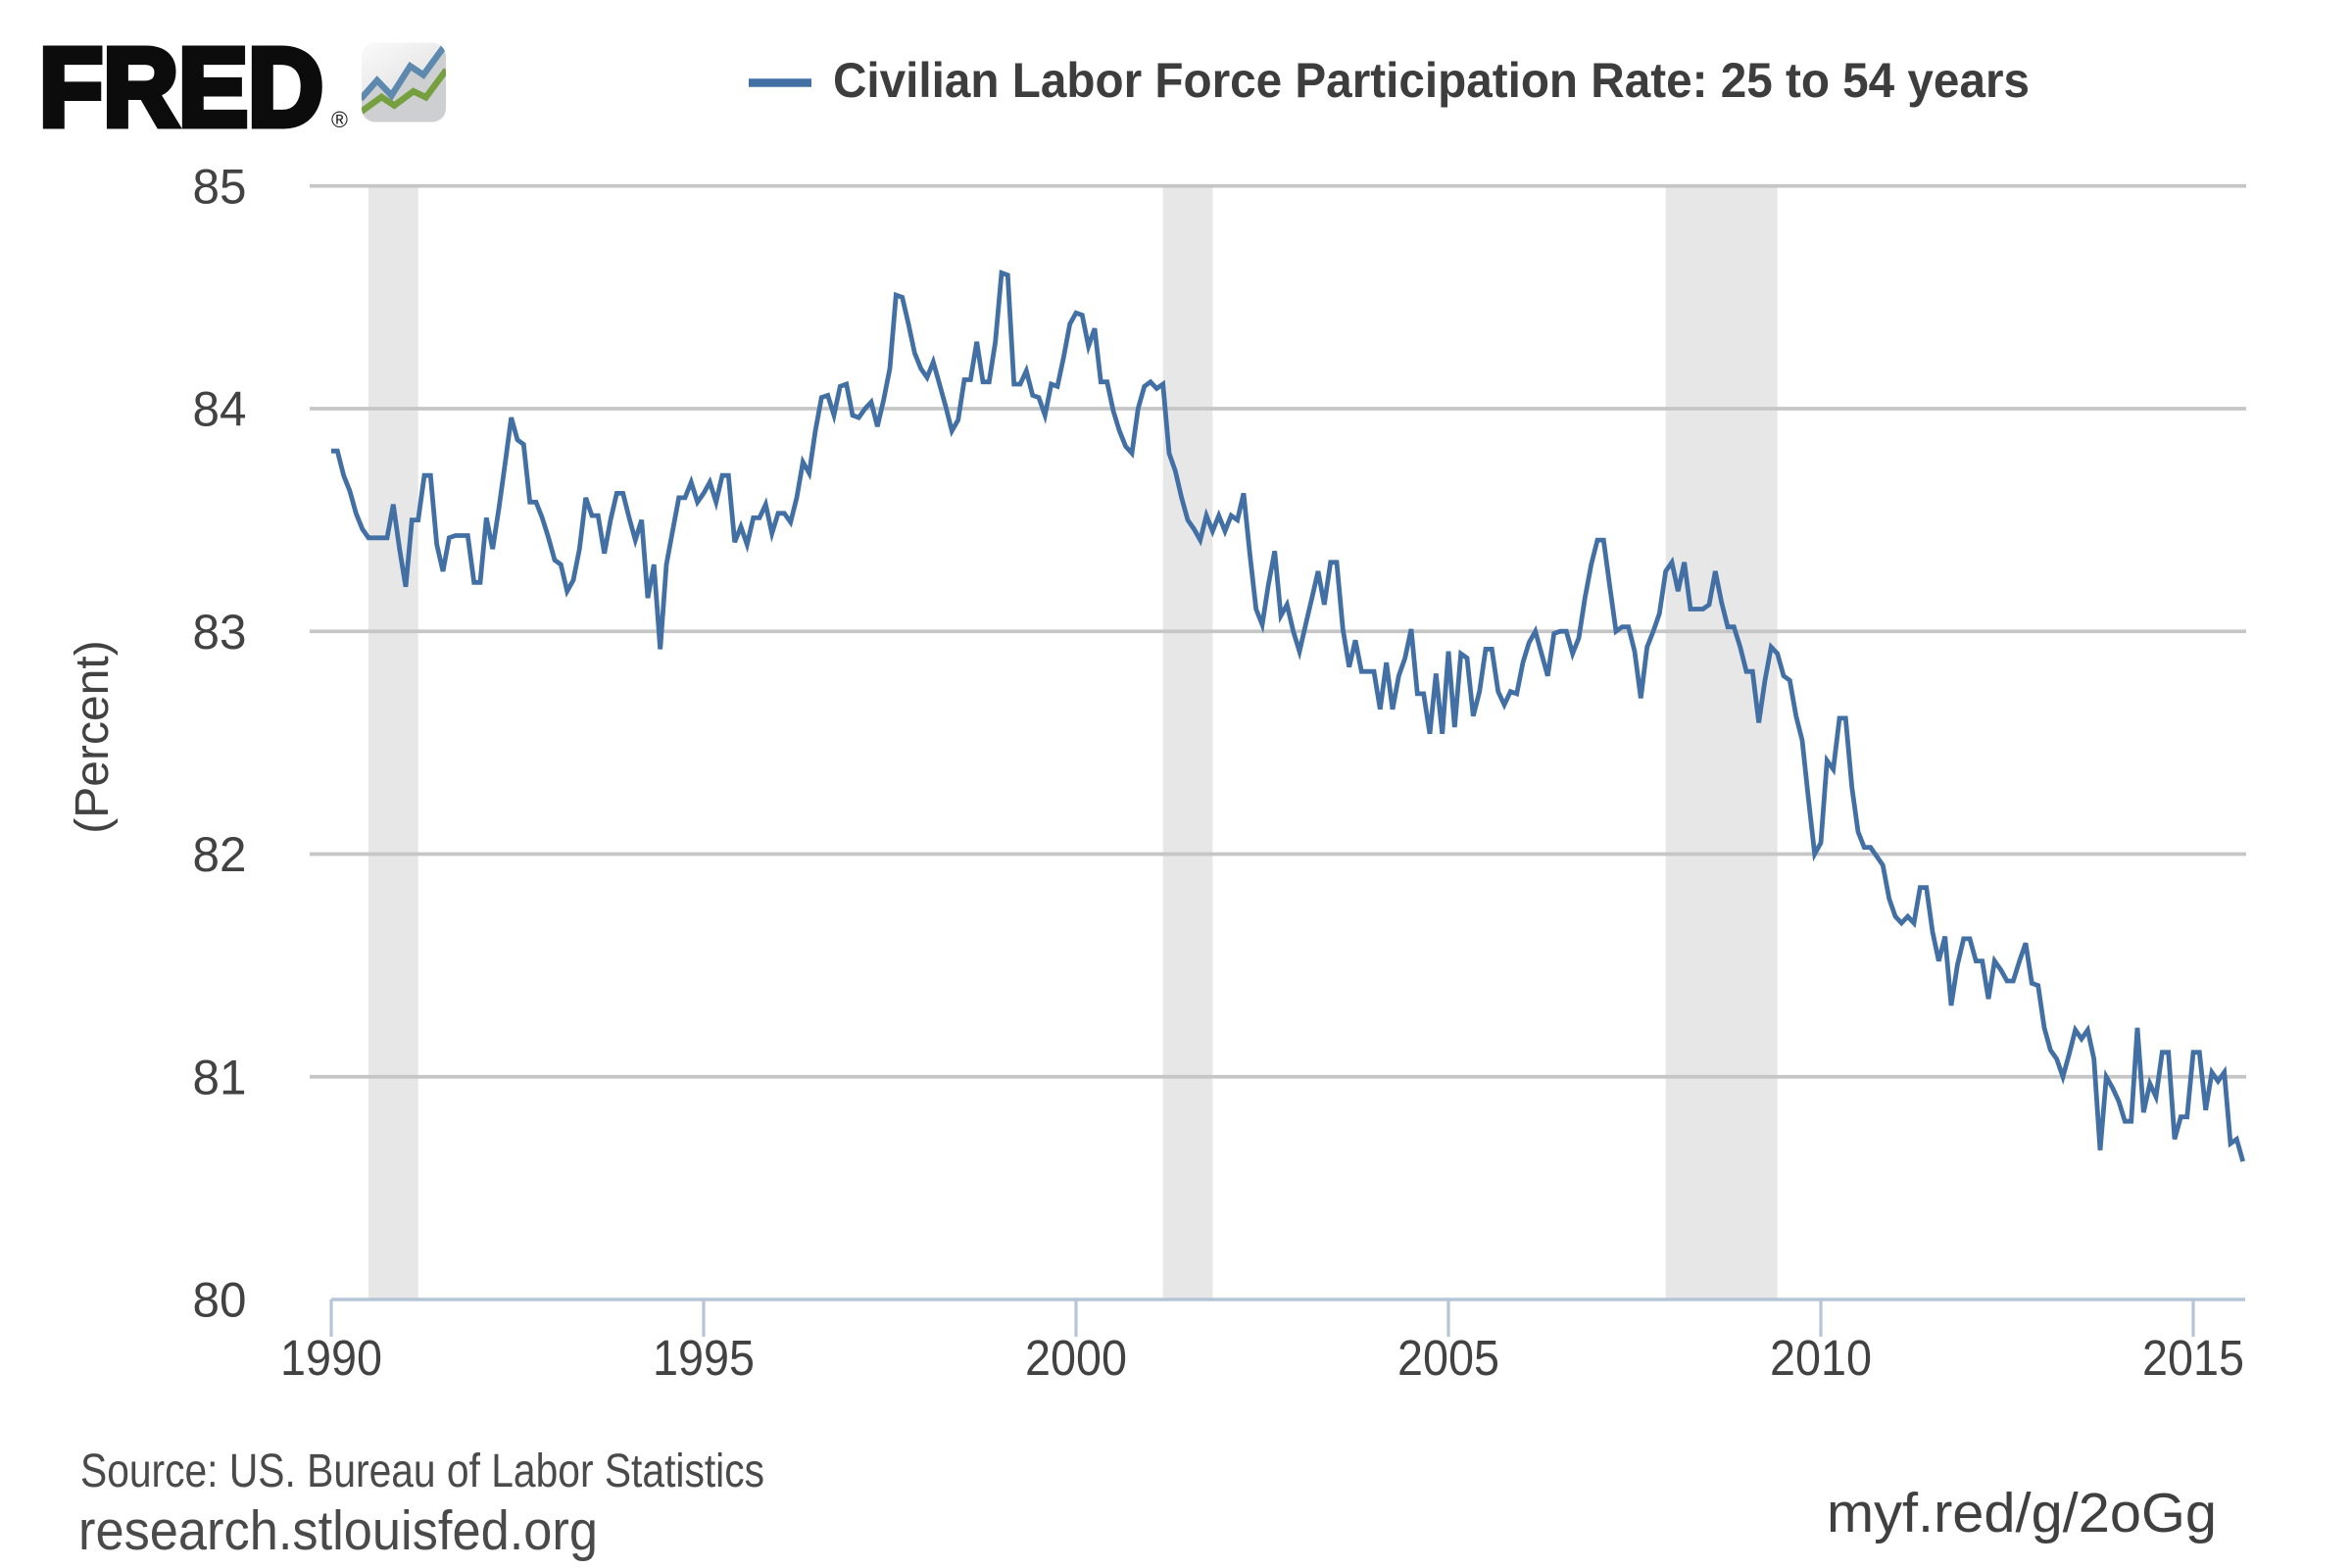  Describe the element at coordinates (220, 632) in the screenshot. I see `svg-text: 83` at that location.